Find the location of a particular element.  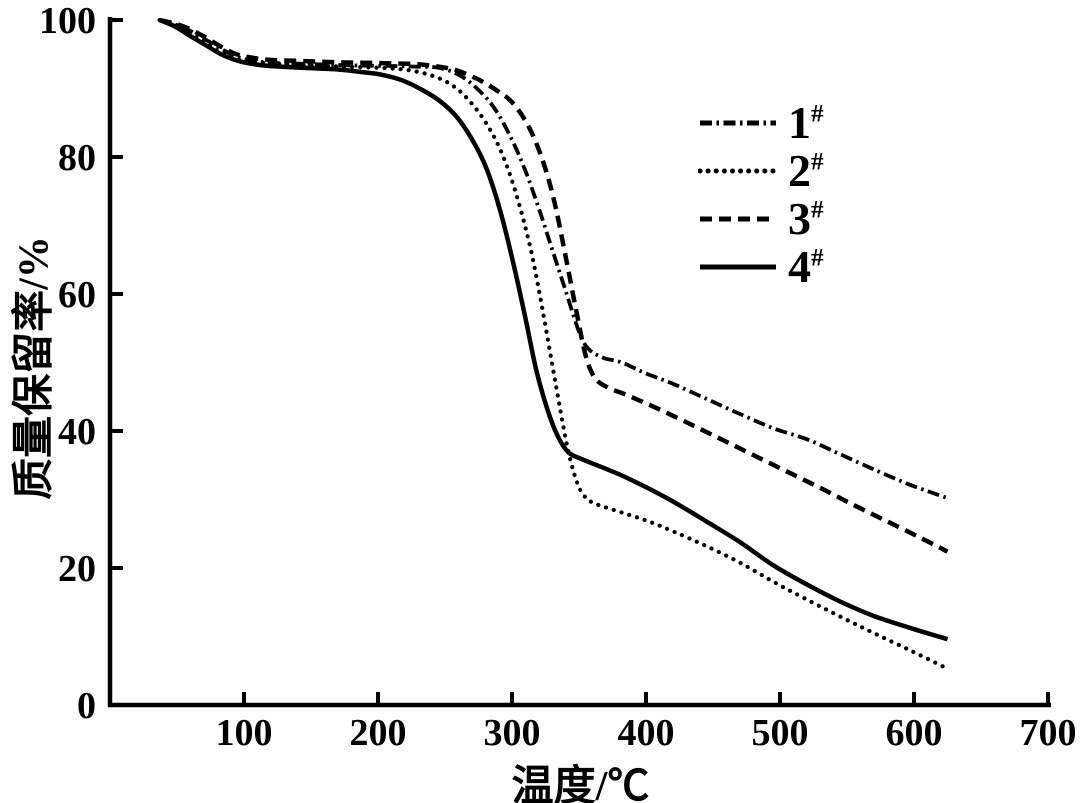

legend-entry-4: 4# is located at coordinates (761, 267).